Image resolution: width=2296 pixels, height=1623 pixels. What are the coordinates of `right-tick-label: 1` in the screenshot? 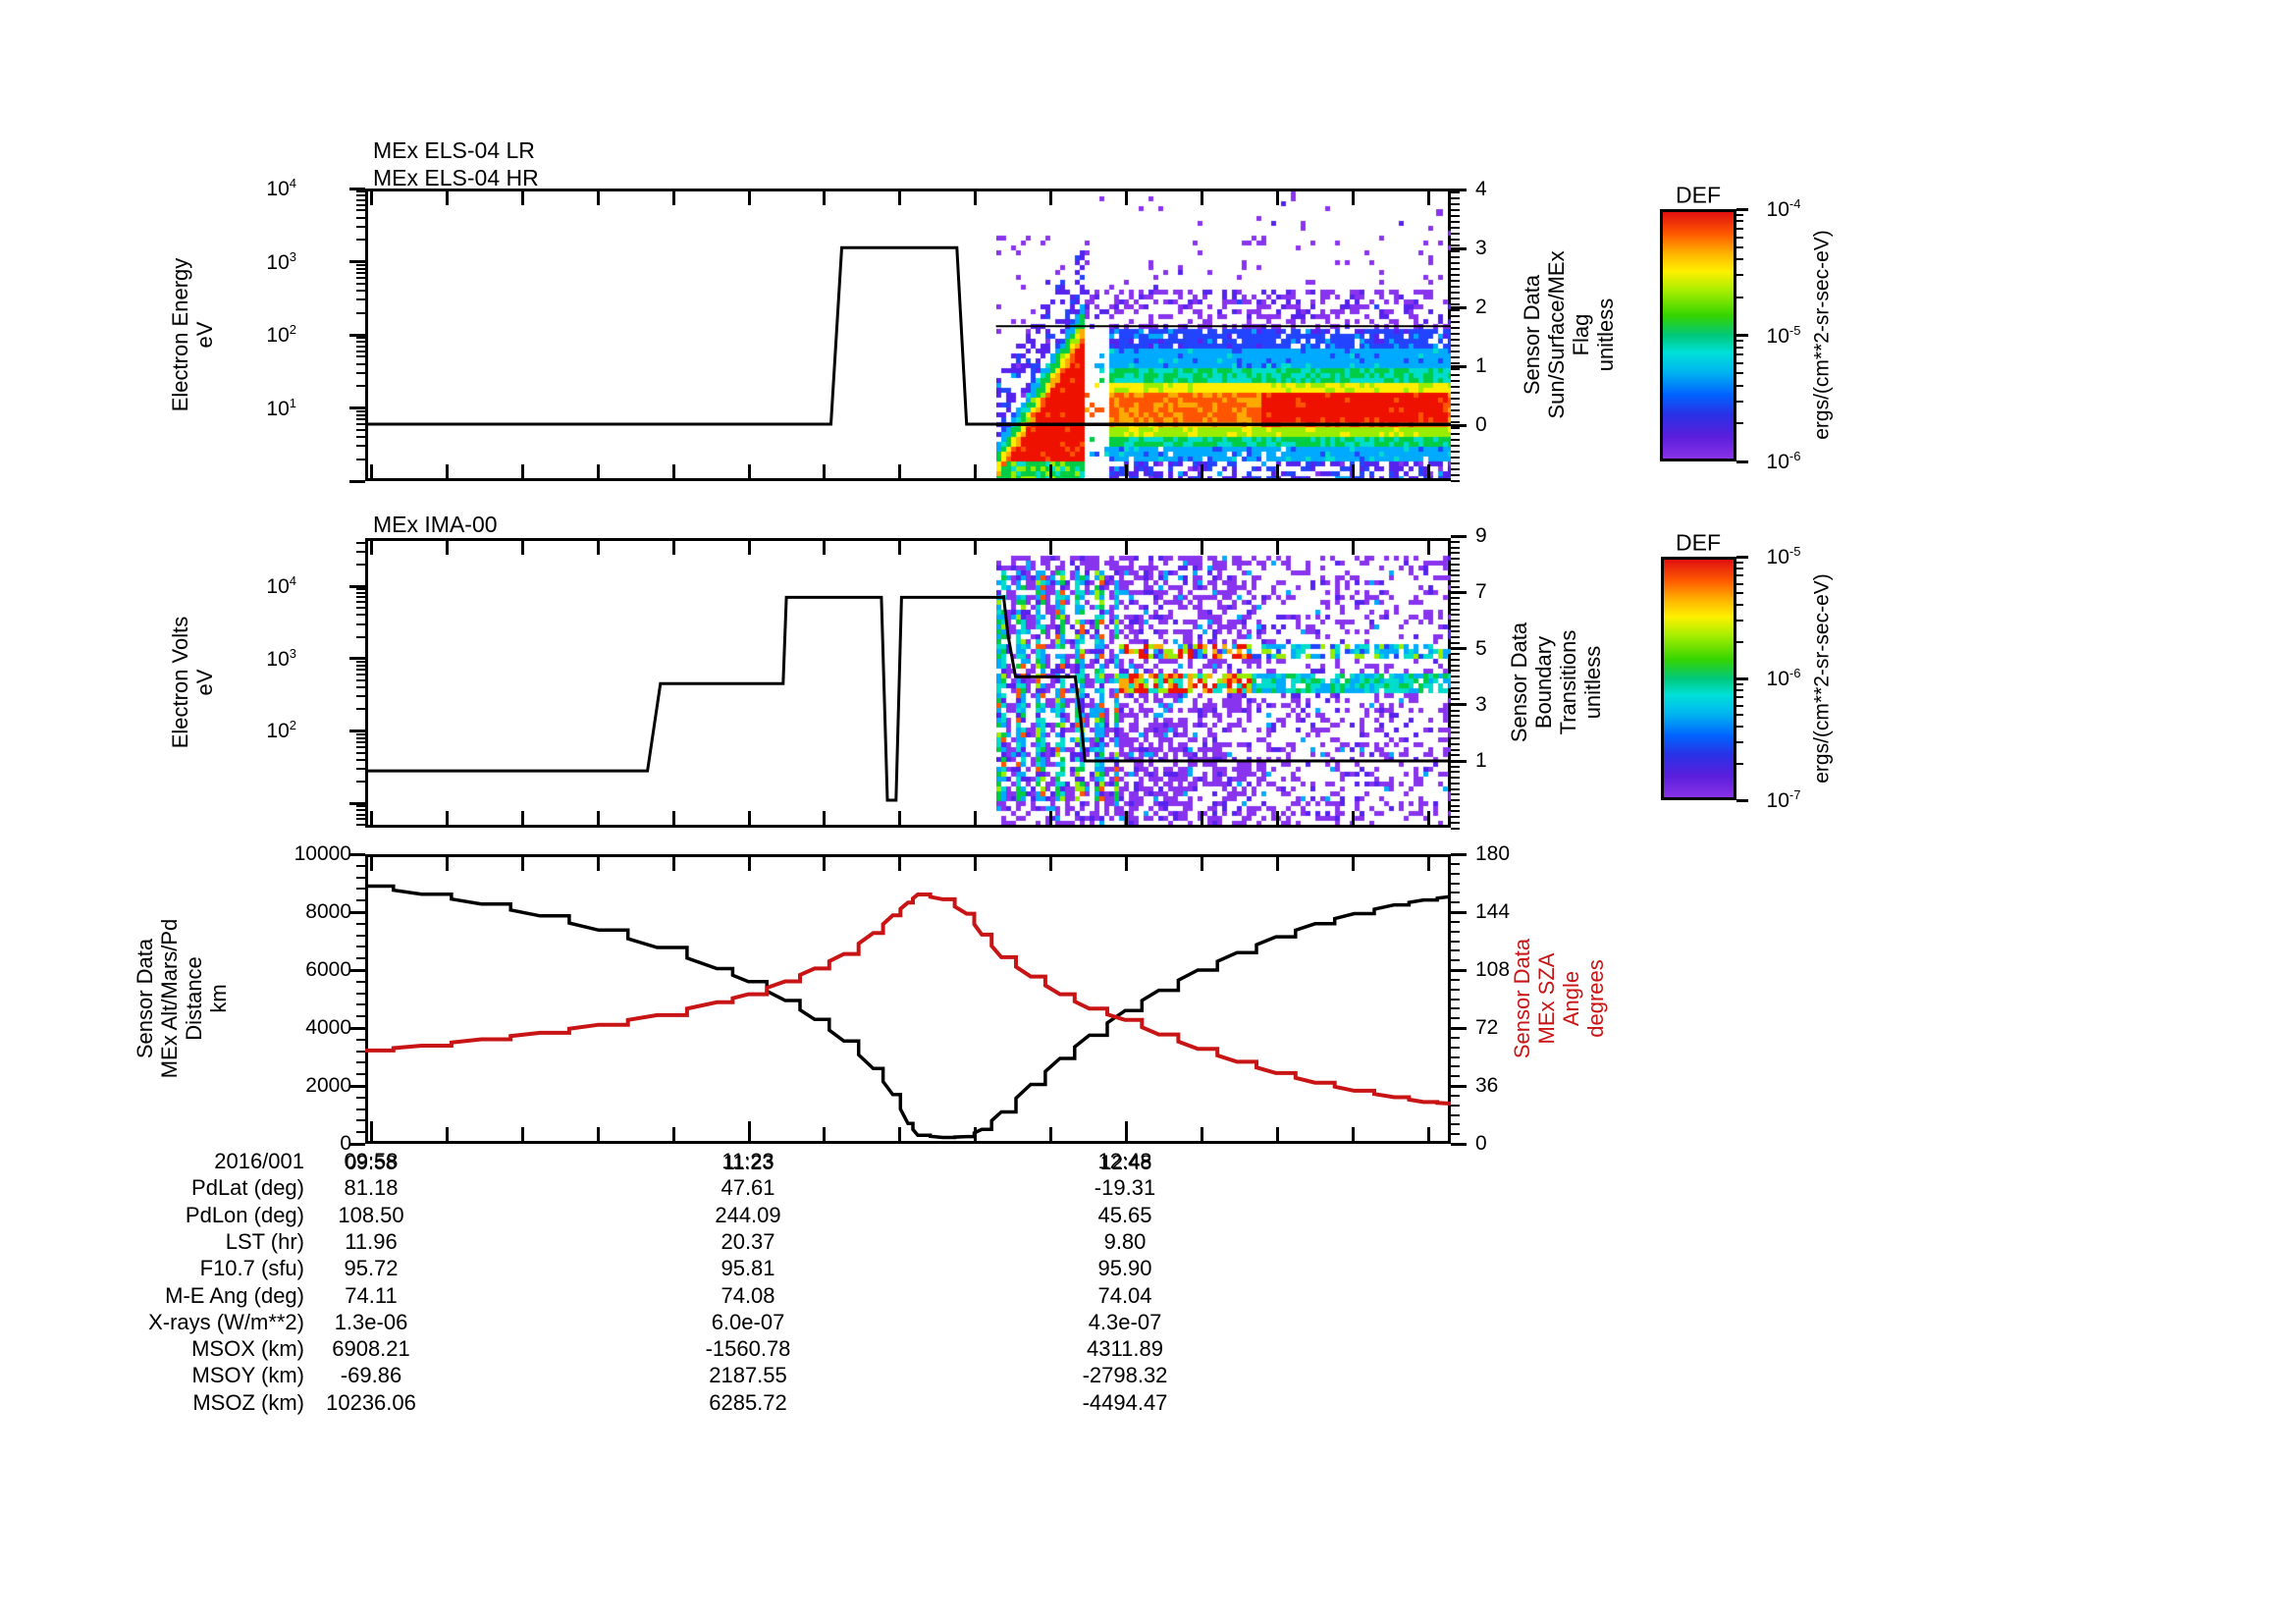 It's located at (1481, 760).